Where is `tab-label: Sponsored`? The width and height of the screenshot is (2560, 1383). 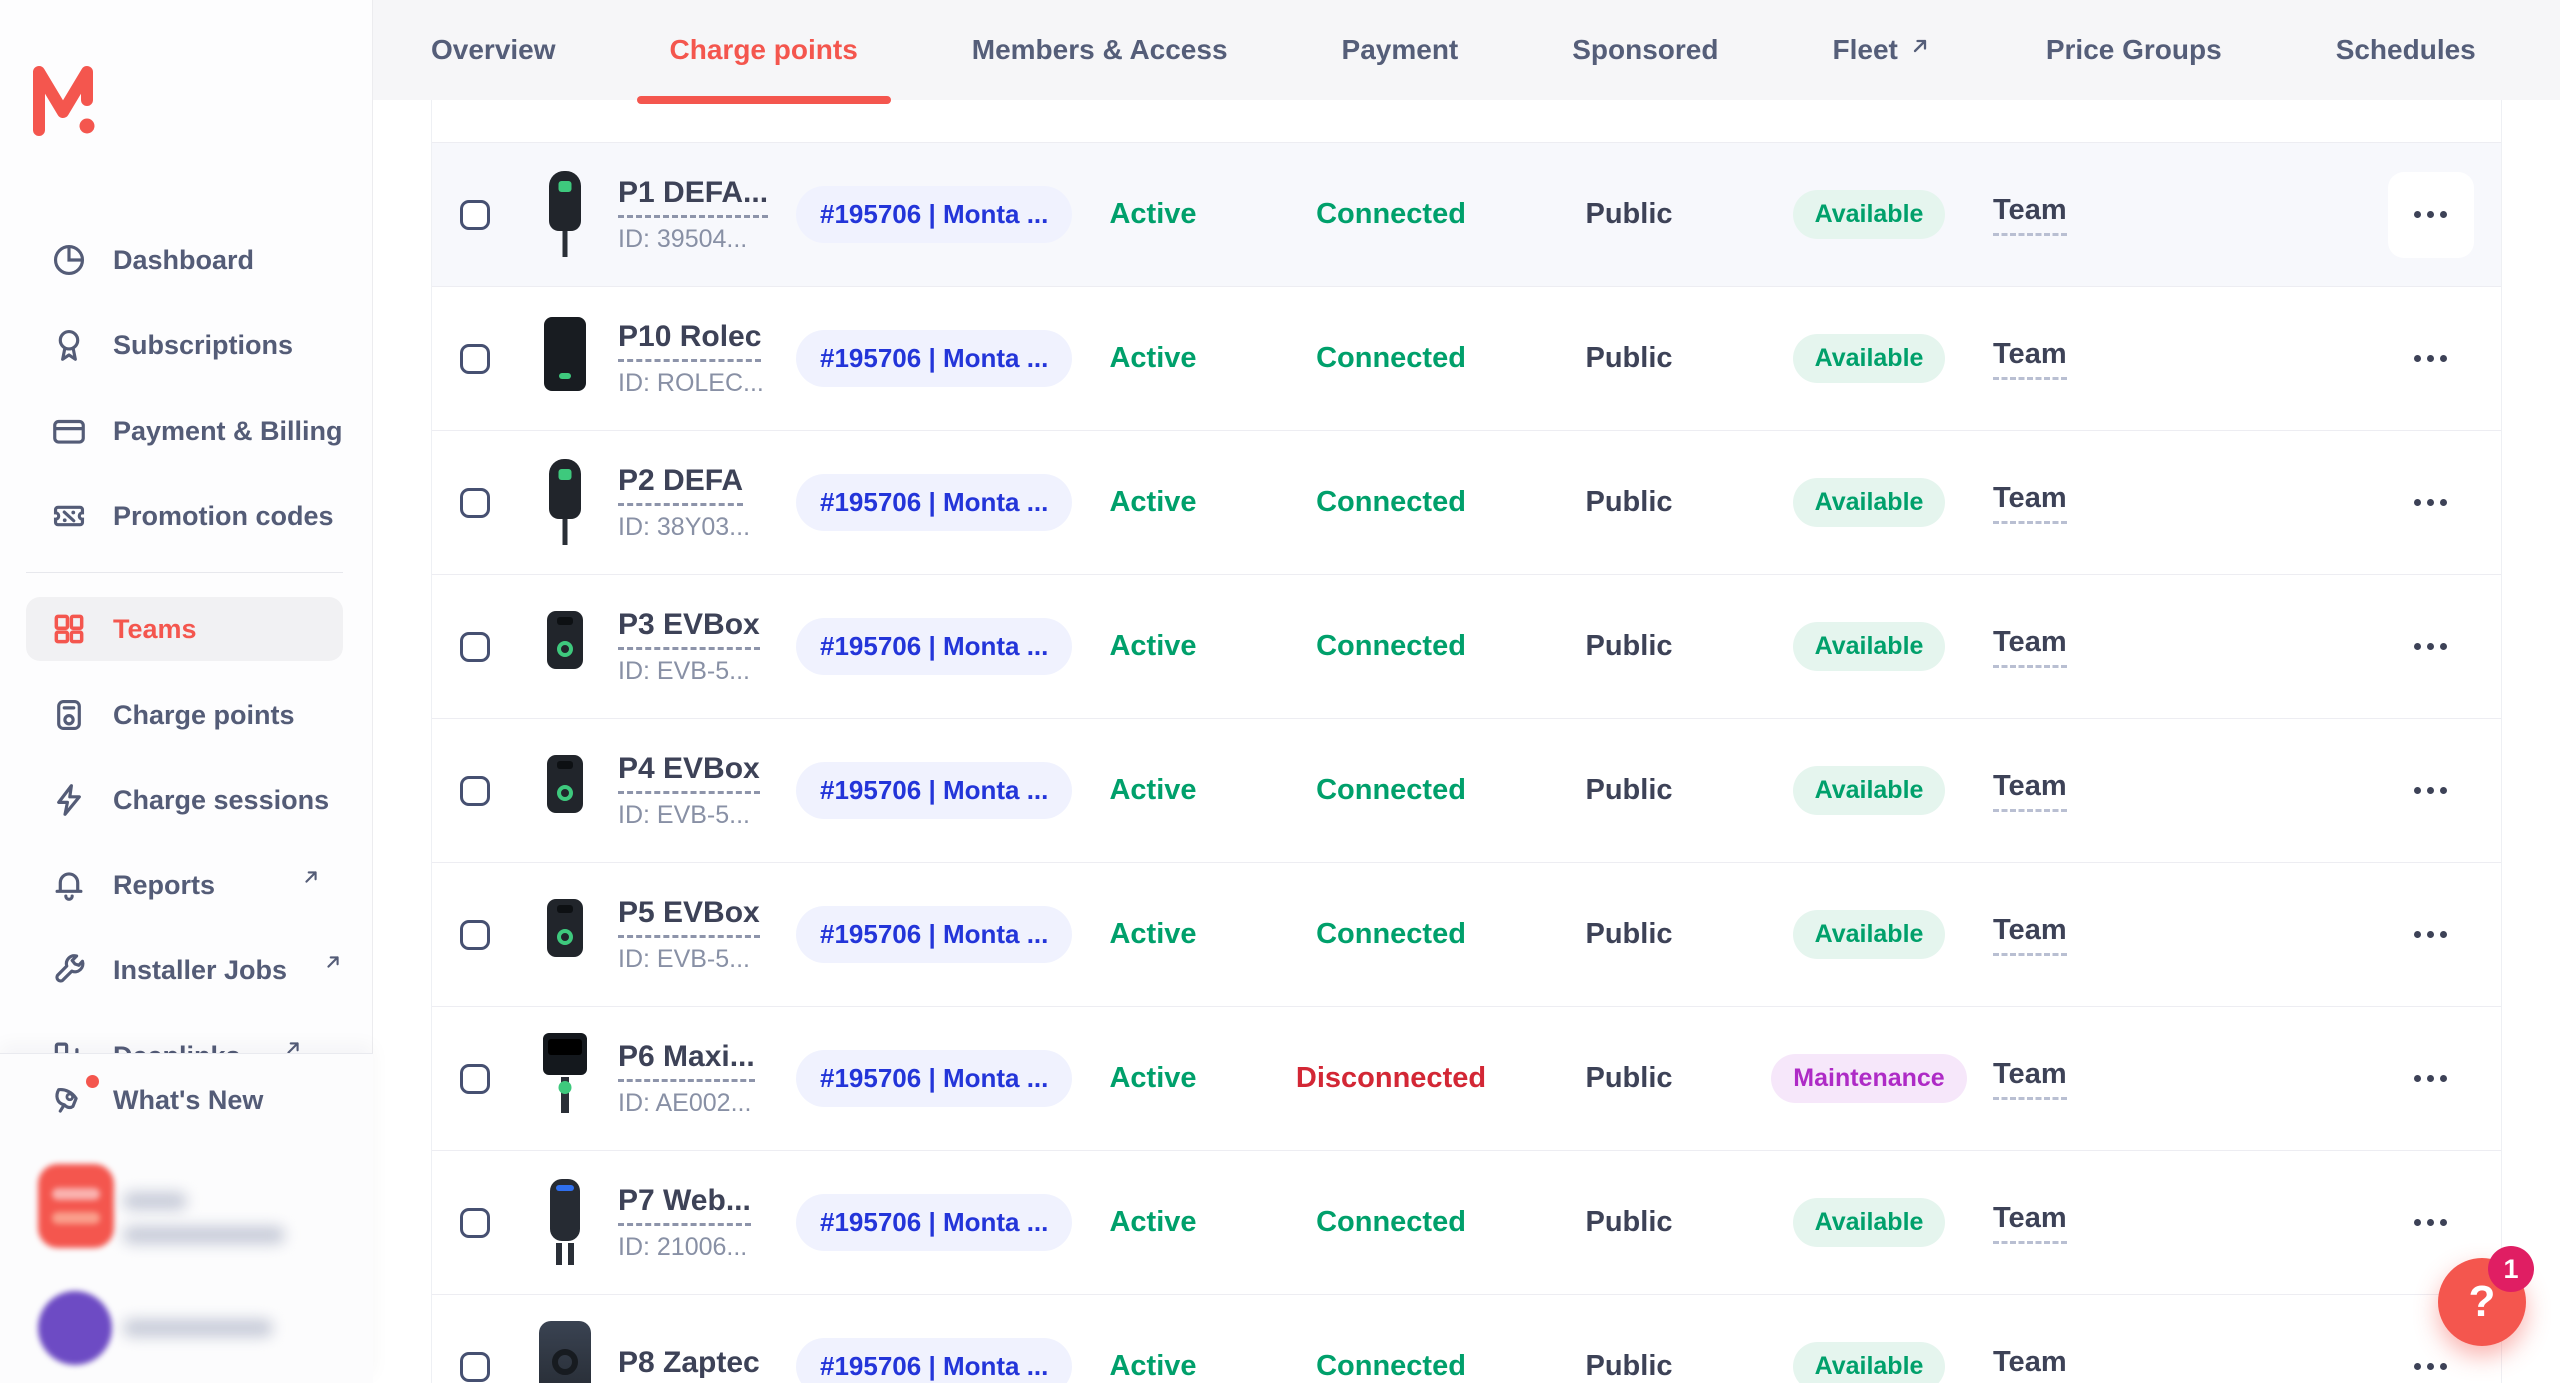
tab-label: Sponsored is located at coordinates (1645, 49).